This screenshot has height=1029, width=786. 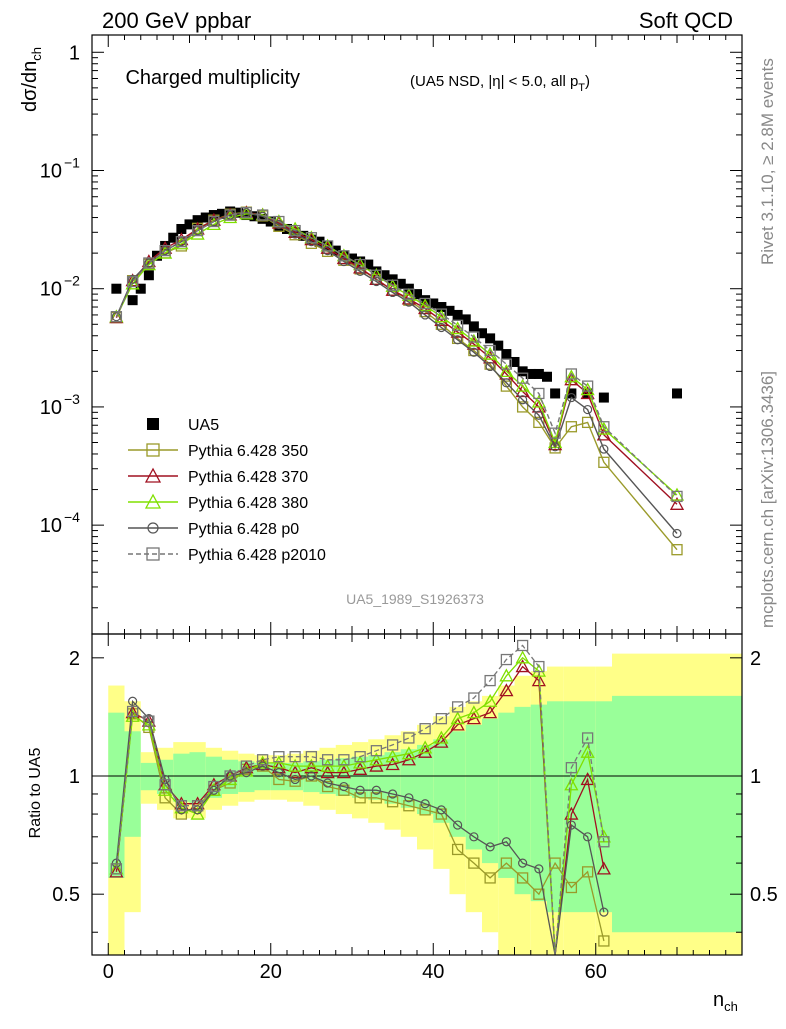 What do you see at coordinates (257, 555) in the screenshot?
I see `legend-label-pythia-6-428-p2010: Pythia 6.428 p2010` at bounding box center [257, 555].